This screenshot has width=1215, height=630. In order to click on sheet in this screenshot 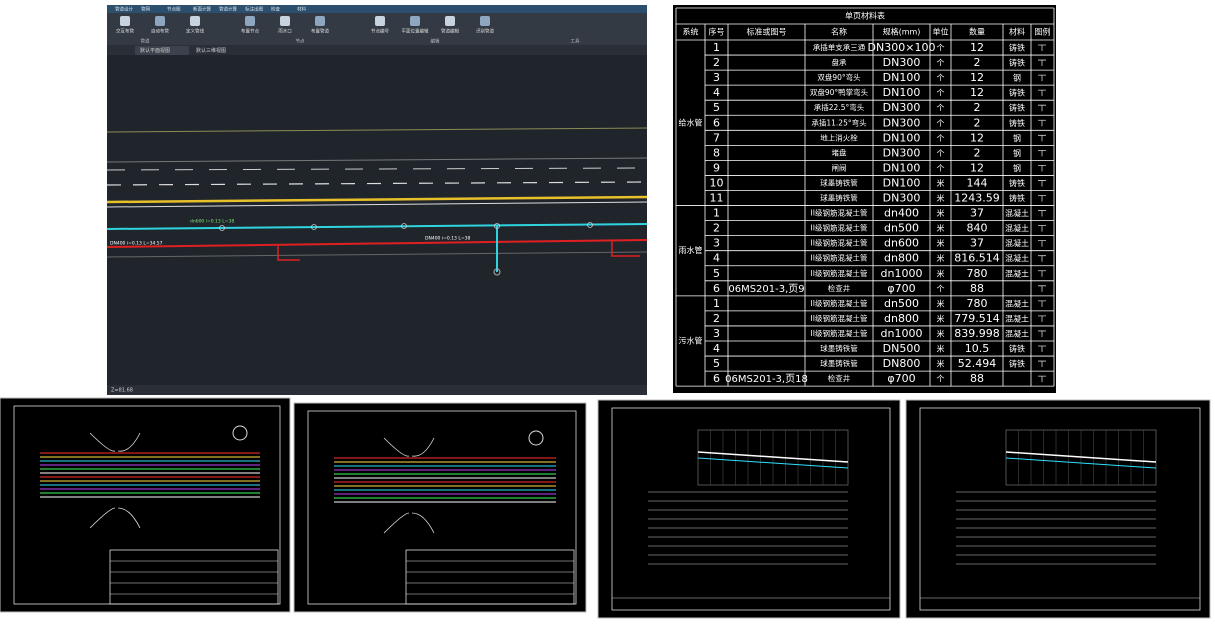, I will do `click(1058, 509)`.